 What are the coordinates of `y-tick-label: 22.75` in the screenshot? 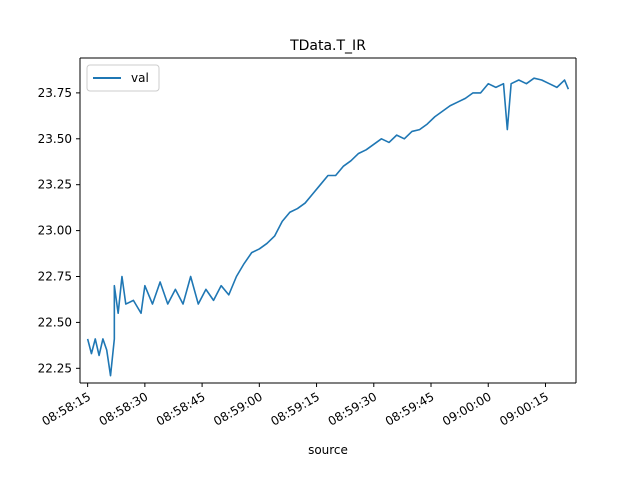 It's located at (55, 277).